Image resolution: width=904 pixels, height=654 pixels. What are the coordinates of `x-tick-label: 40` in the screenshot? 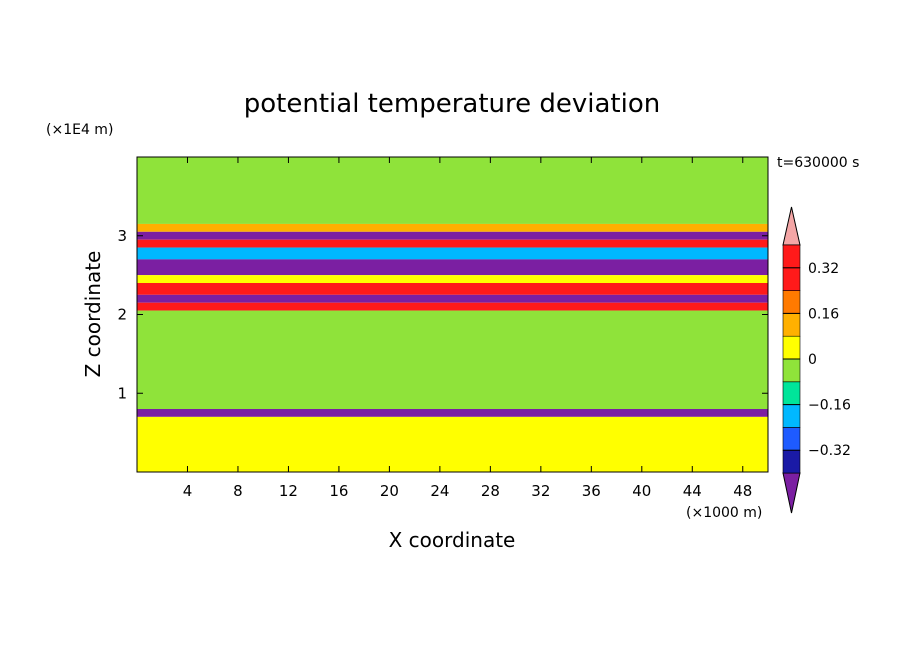 It's located at (641, 491).